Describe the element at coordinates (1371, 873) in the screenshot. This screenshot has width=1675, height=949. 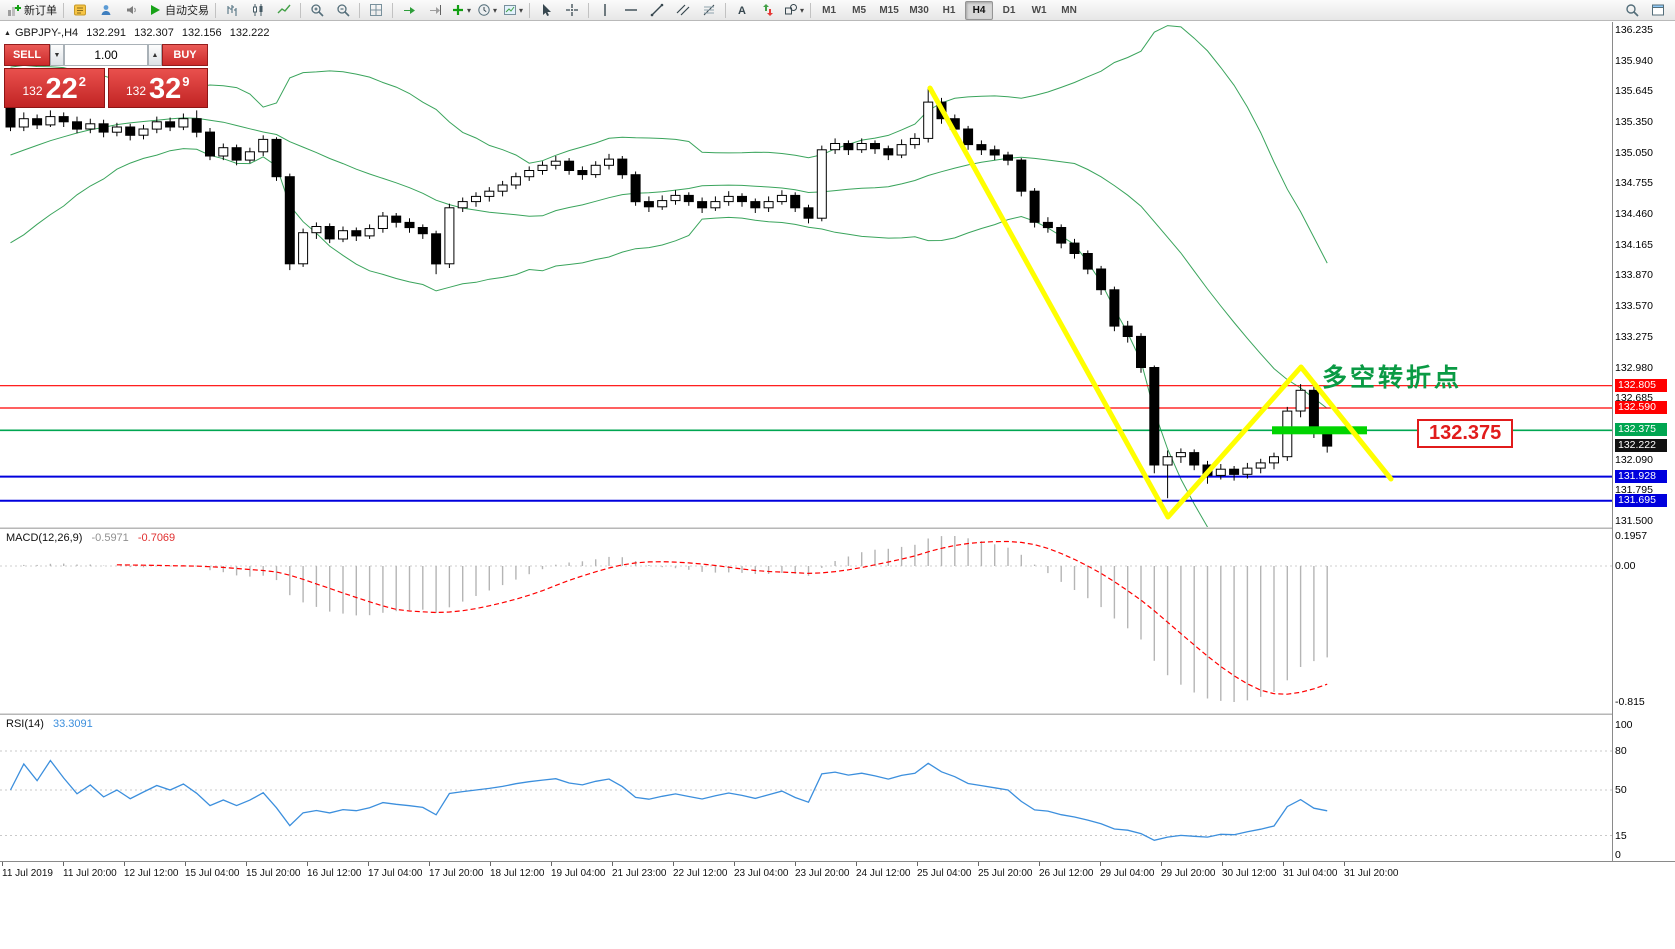
I see `time-label: 31 Jul 20:00` at that location.